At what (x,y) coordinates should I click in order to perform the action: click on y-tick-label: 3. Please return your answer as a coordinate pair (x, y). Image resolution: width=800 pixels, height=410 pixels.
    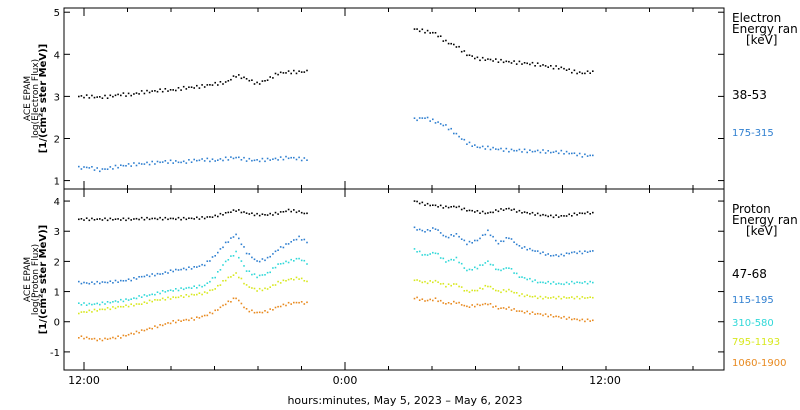
    Looking at the image, I should click on (57, 97).